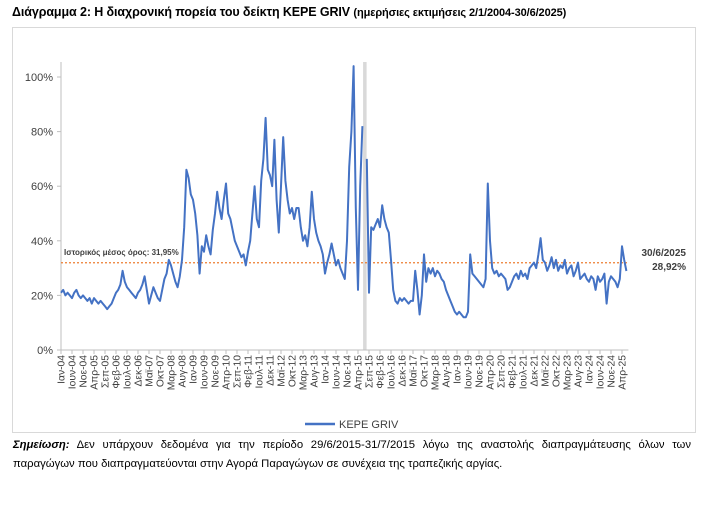 The height and width of the screenshot is (509, 721). What do you see at coordinates (95, 372) in the screenshot?
I see `x-tick-label: Απρ-05` at bounding box center [95, 372].